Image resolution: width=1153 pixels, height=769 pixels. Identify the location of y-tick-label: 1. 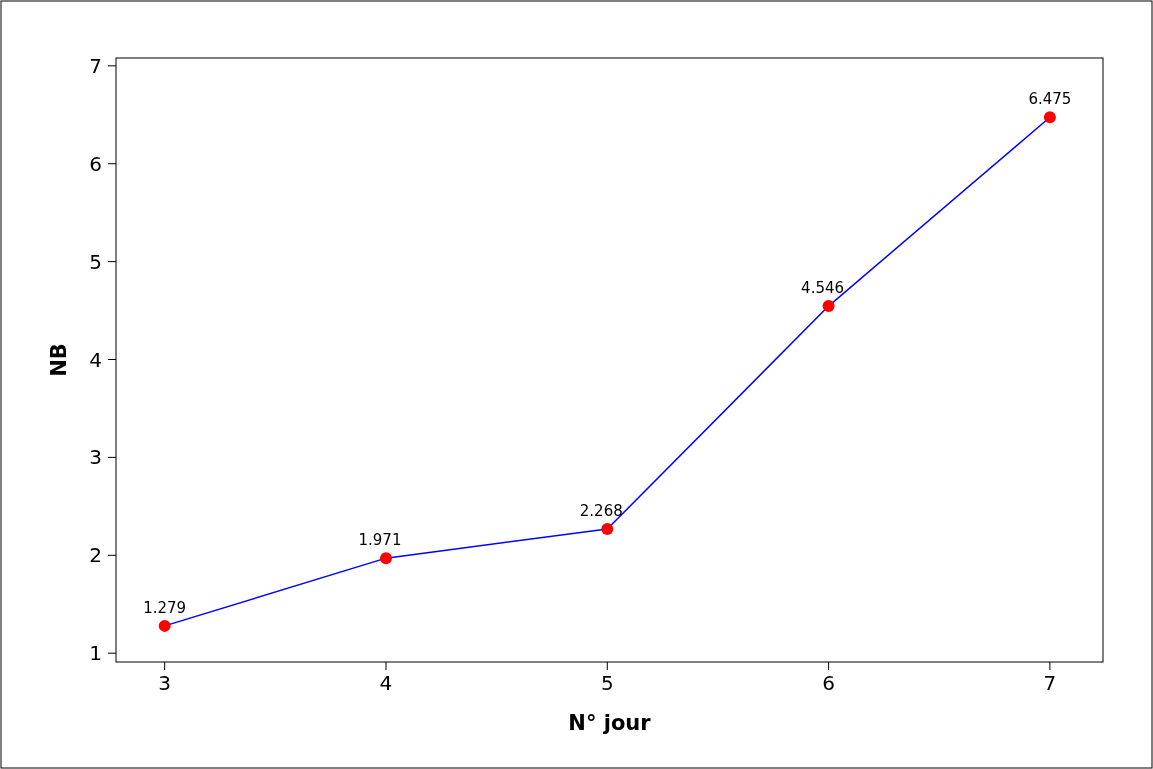
(95, 653).